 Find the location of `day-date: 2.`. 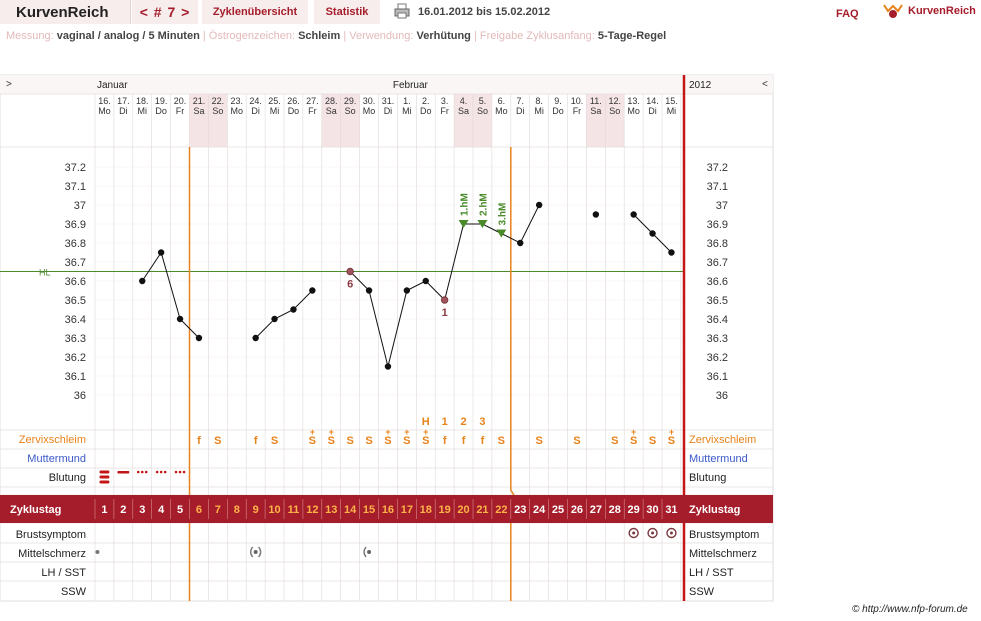

day-date: 2. is located at coordinates (426, 101).